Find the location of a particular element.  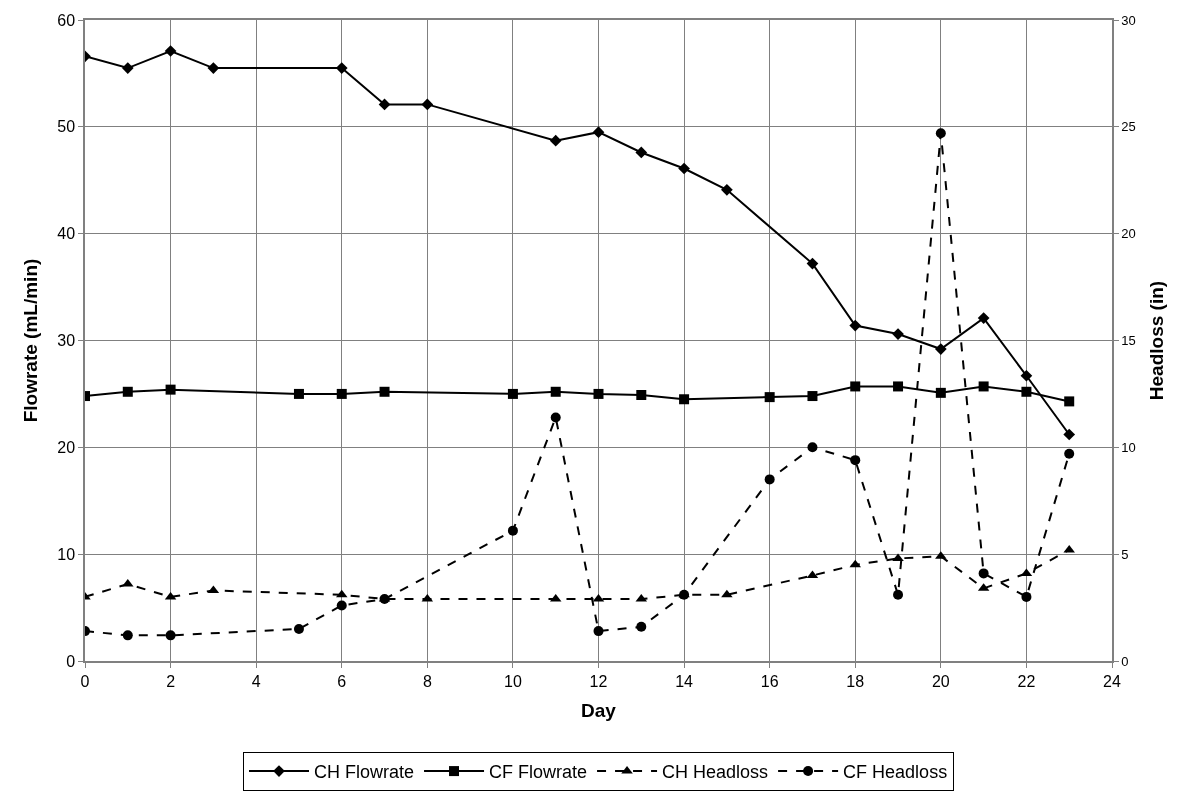

y2-tick-label: 5 is located at coordinates (1125, 554).